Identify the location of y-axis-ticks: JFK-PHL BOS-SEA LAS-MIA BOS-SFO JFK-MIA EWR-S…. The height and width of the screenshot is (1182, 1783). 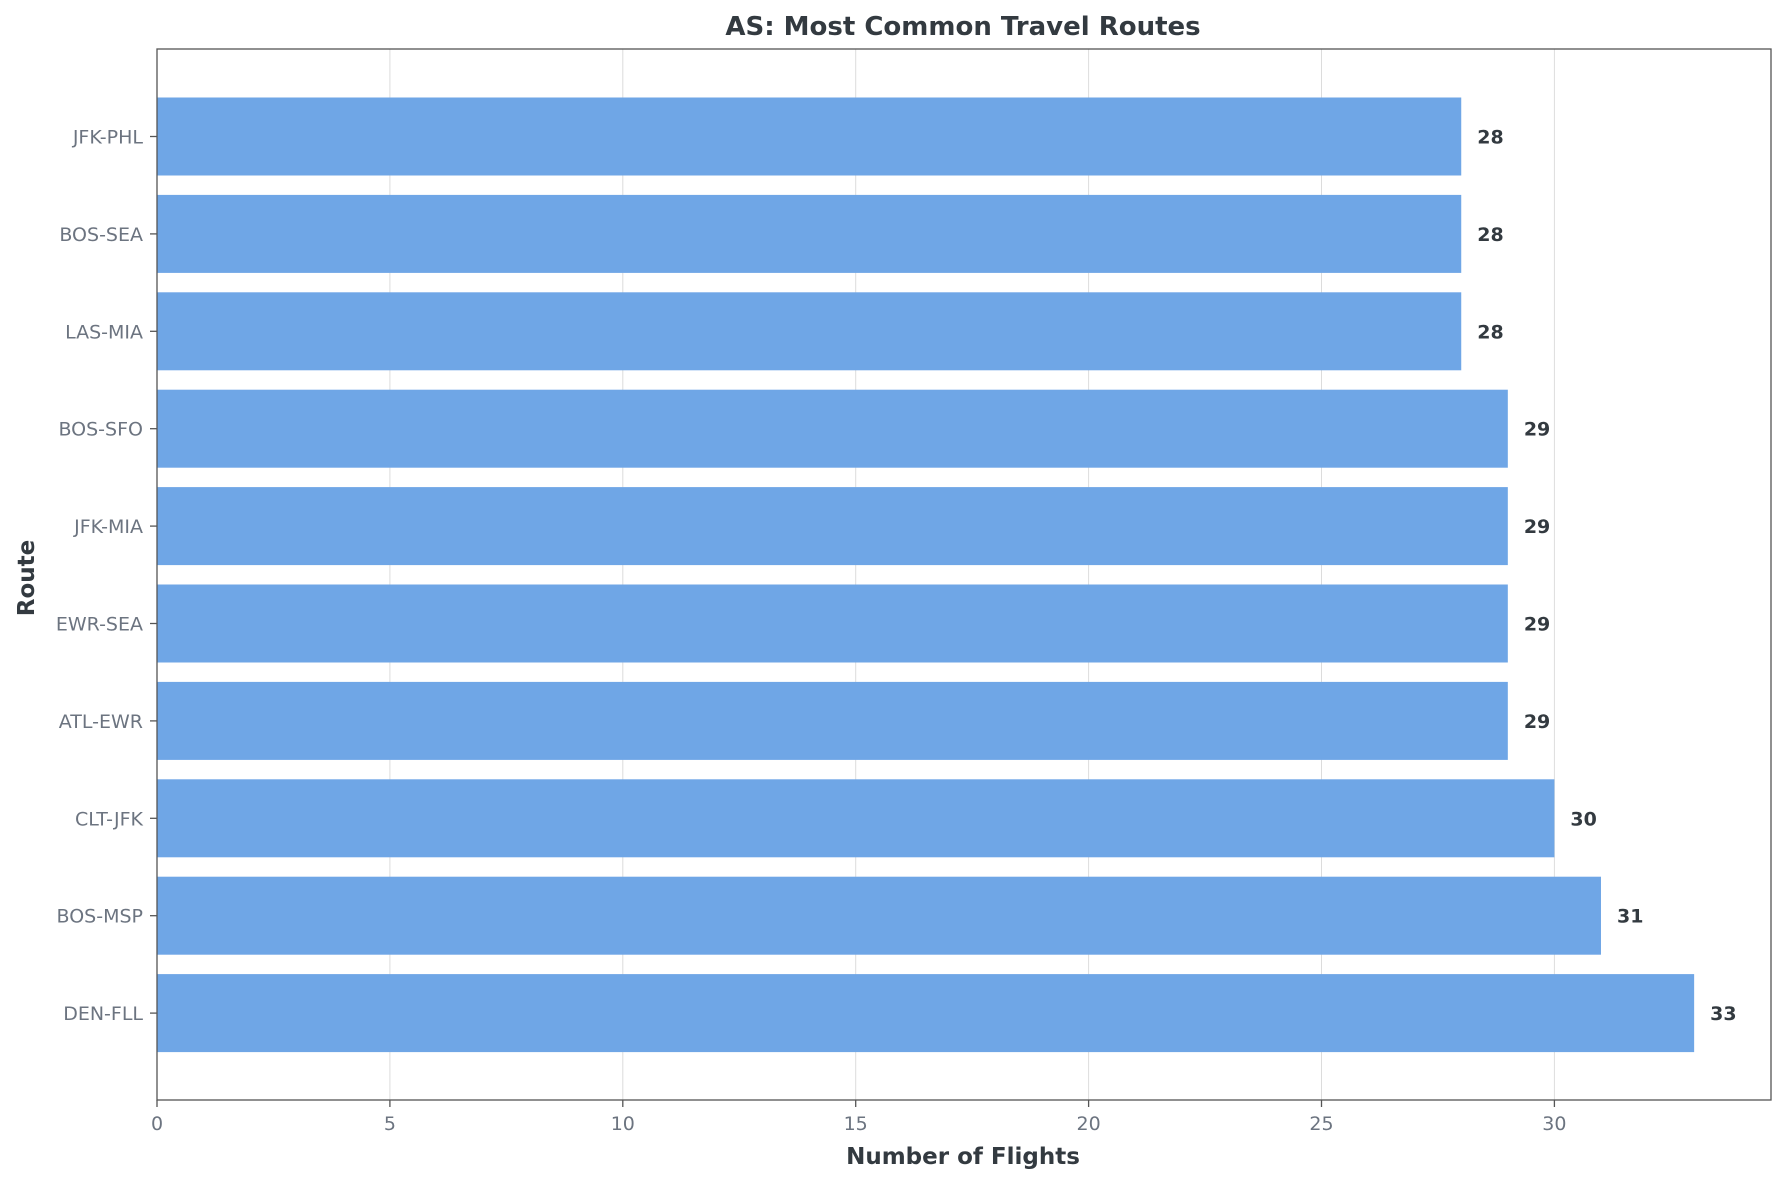
(106, 576).